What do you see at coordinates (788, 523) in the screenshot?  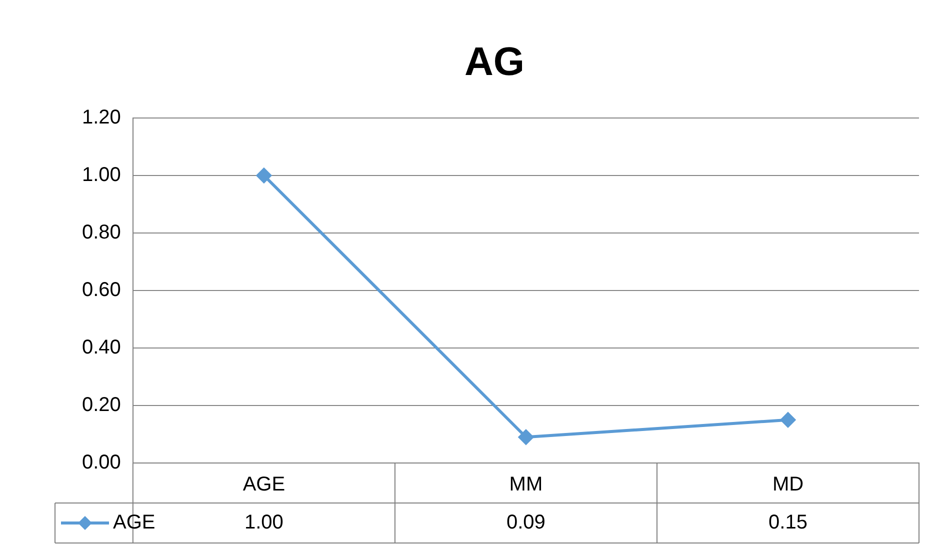 I see `text: 0.15` at bounding box center [788, 523].